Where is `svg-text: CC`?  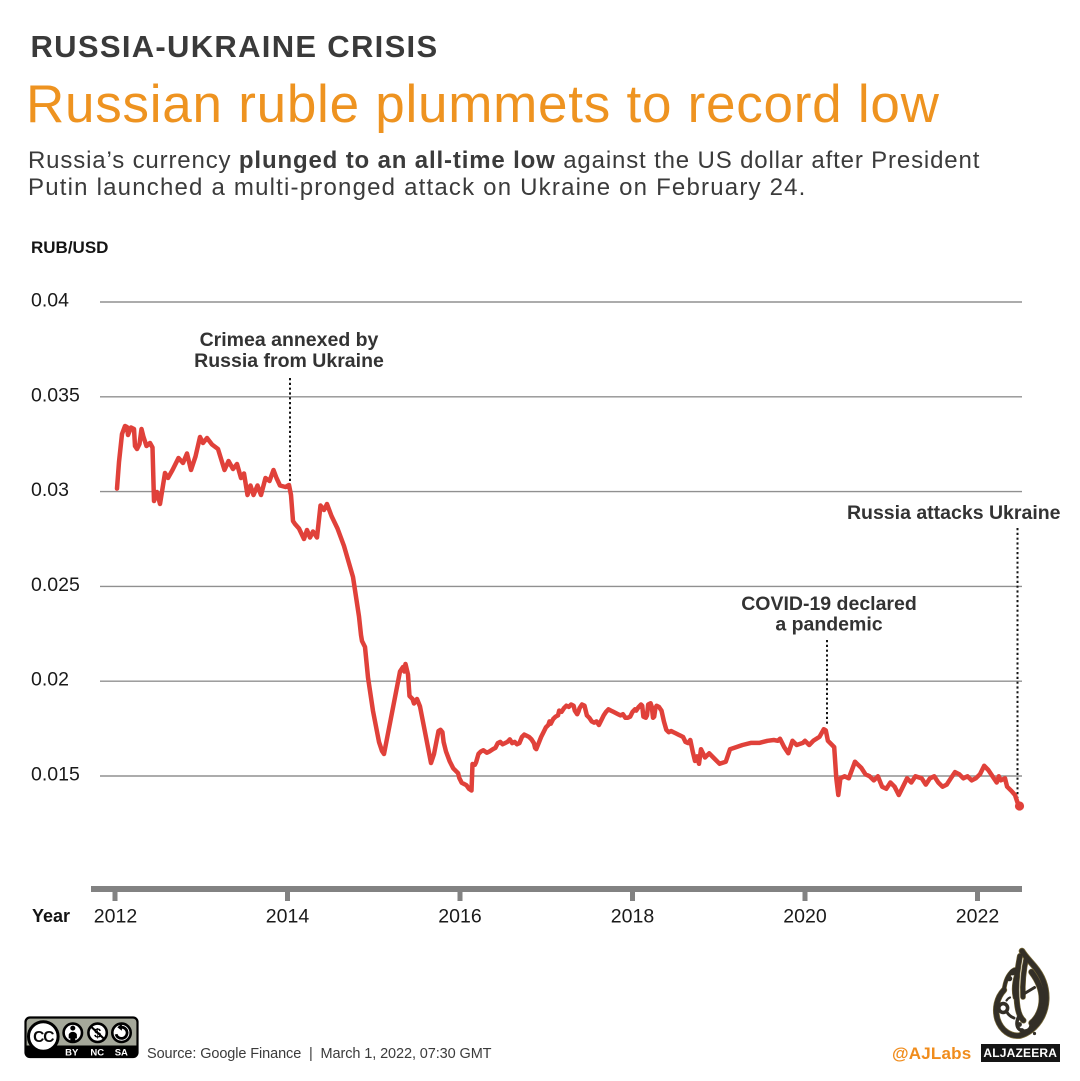
svg-text: CC is located at coordinates (43, 1037).